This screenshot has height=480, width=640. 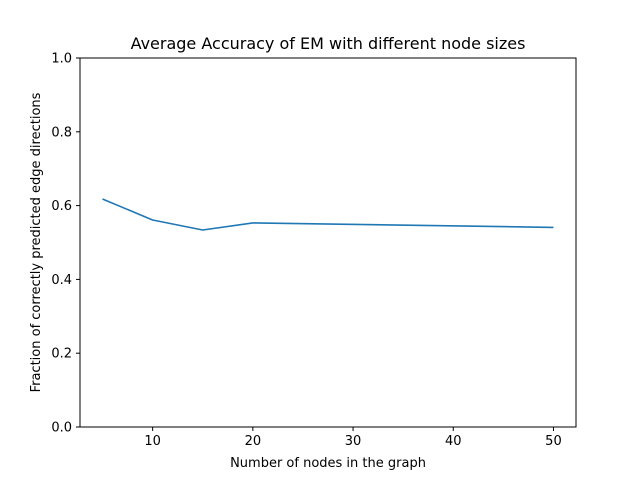 What do you see at coordinates (353, 441) in the screenshot?
I see `x-tick-label: 30` at bounding box center [353, 441].